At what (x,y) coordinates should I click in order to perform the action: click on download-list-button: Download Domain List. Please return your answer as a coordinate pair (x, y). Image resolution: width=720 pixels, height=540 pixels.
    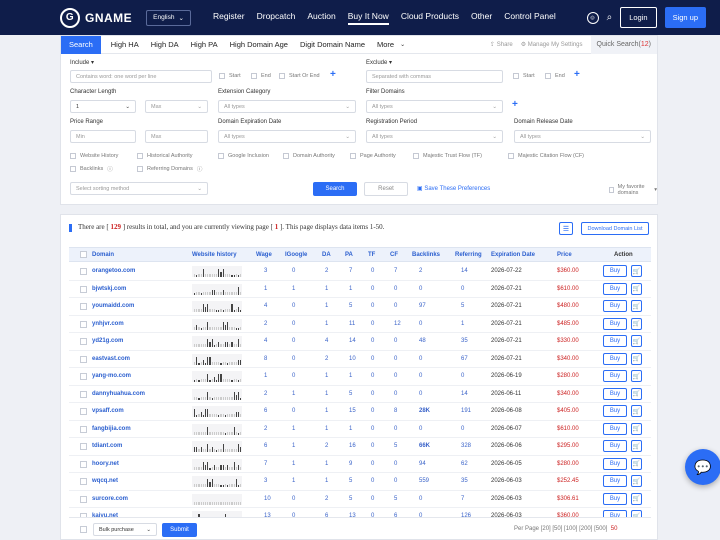
    Looking at the image, I should click on (615, 228).